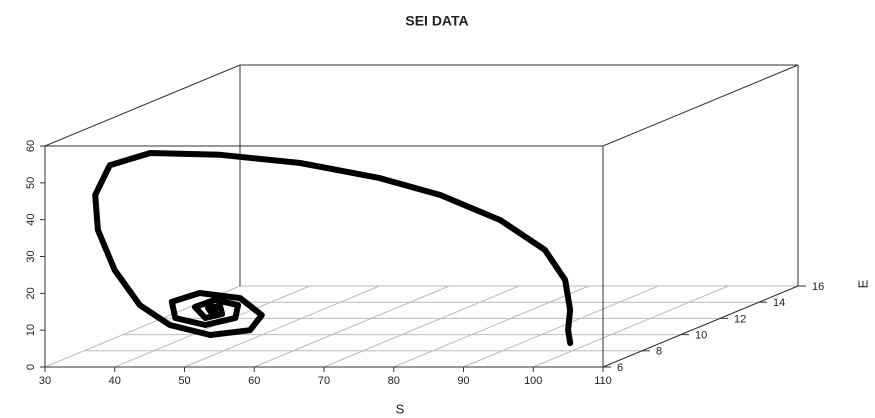 This screenshot has height=418, width=875. I want to click on y-tick-label: 6, so click(620, 368).